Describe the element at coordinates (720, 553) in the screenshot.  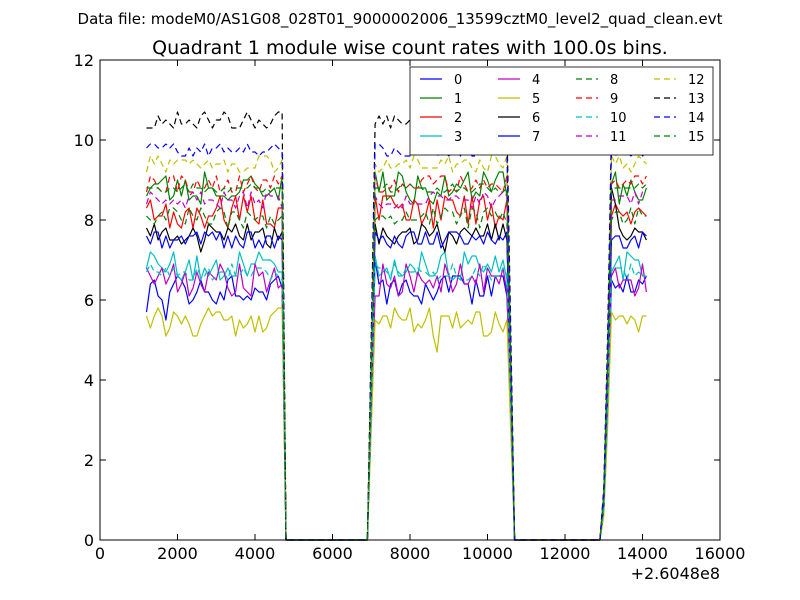
I see `x-tick-label: 16000` at that location.